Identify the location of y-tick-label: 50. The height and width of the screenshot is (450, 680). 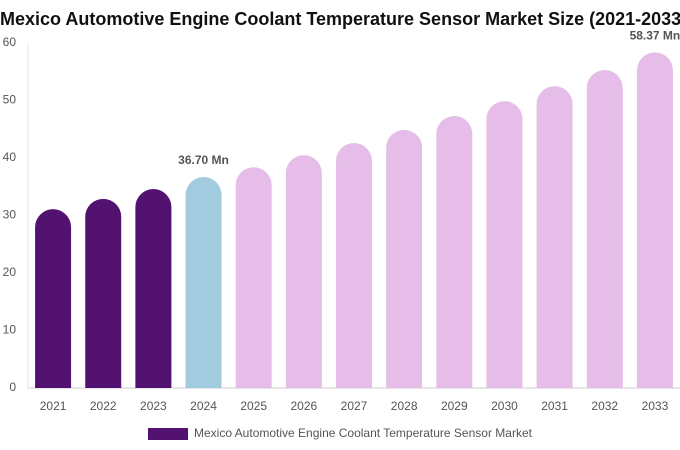
(10, 100).